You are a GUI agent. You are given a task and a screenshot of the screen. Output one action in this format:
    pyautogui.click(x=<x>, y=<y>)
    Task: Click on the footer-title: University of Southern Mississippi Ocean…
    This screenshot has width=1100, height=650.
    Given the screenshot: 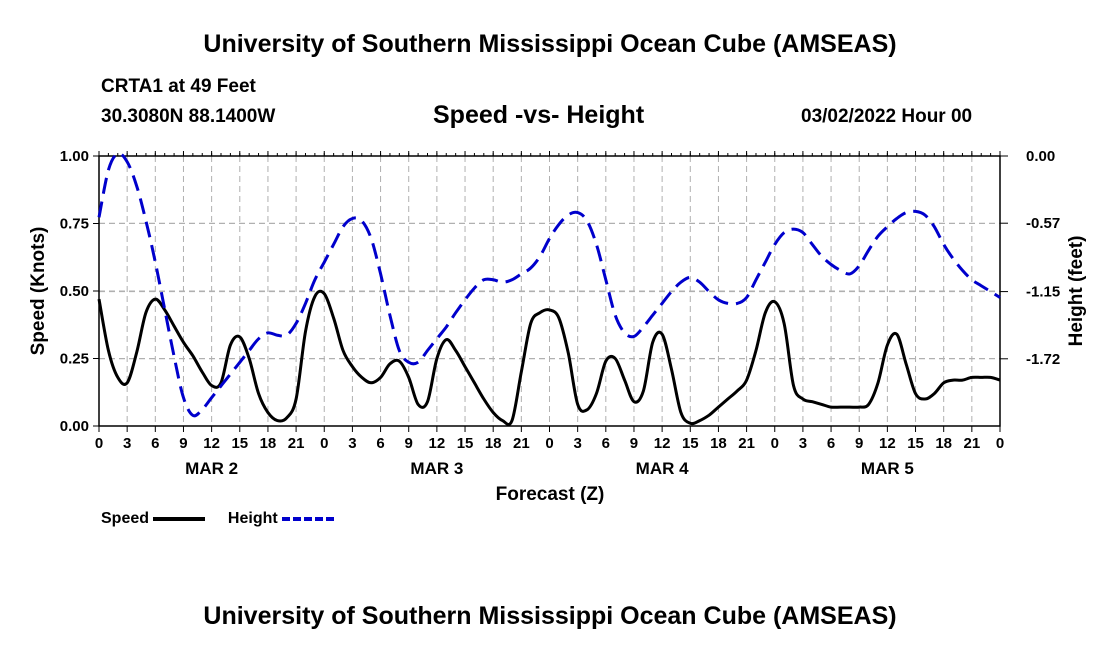 What is the action you would take?
    pyautogui.click(x=550, y=616)
    